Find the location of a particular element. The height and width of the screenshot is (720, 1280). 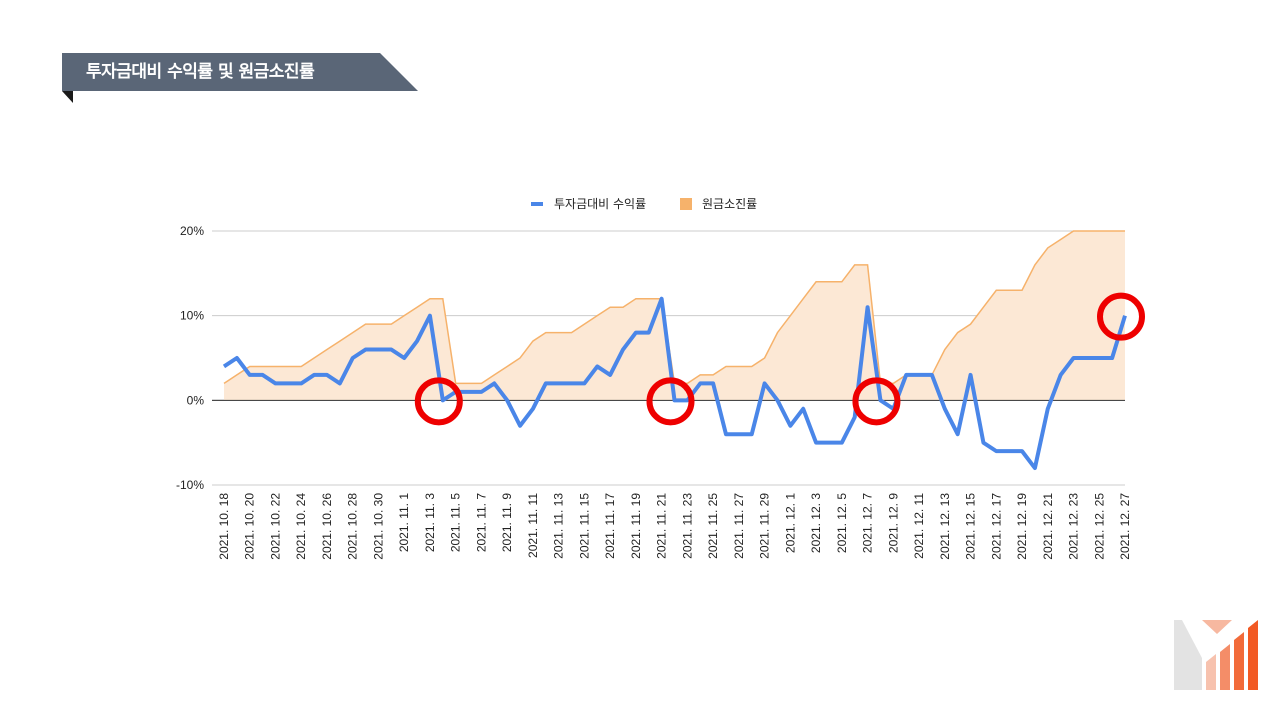

x-tick-label: 2021. 10. 18 is located at coordinates (224, 526).